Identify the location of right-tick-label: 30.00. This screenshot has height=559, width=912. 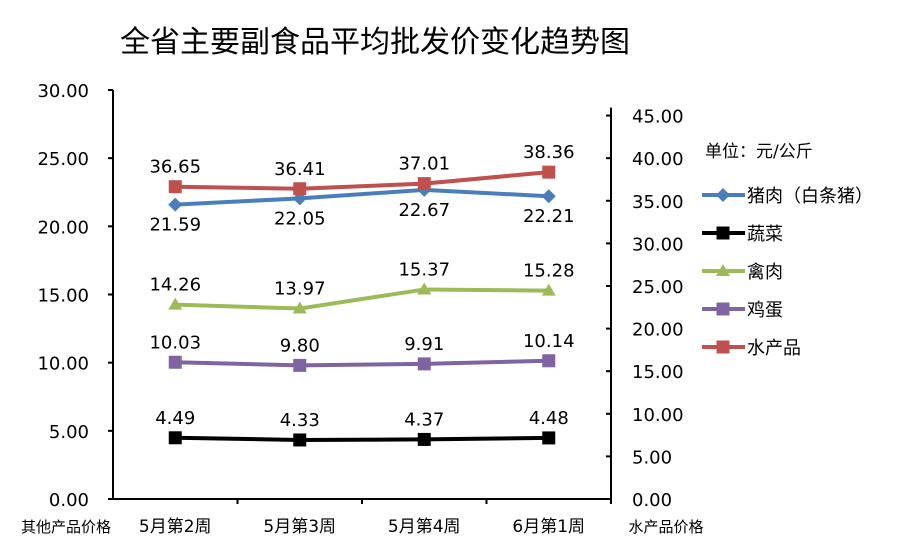
(658, 244).